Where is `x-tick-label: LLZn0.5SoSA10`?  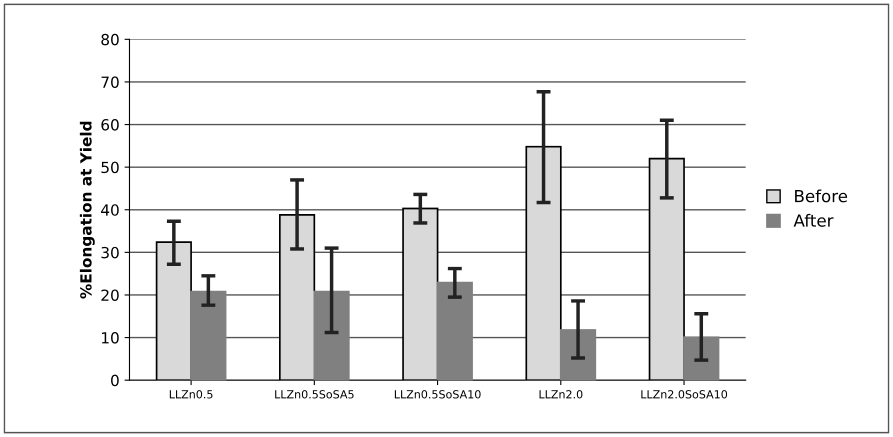 x-tick-label: LLZn0.5SoSA10 is located at coordinates (437, 394).